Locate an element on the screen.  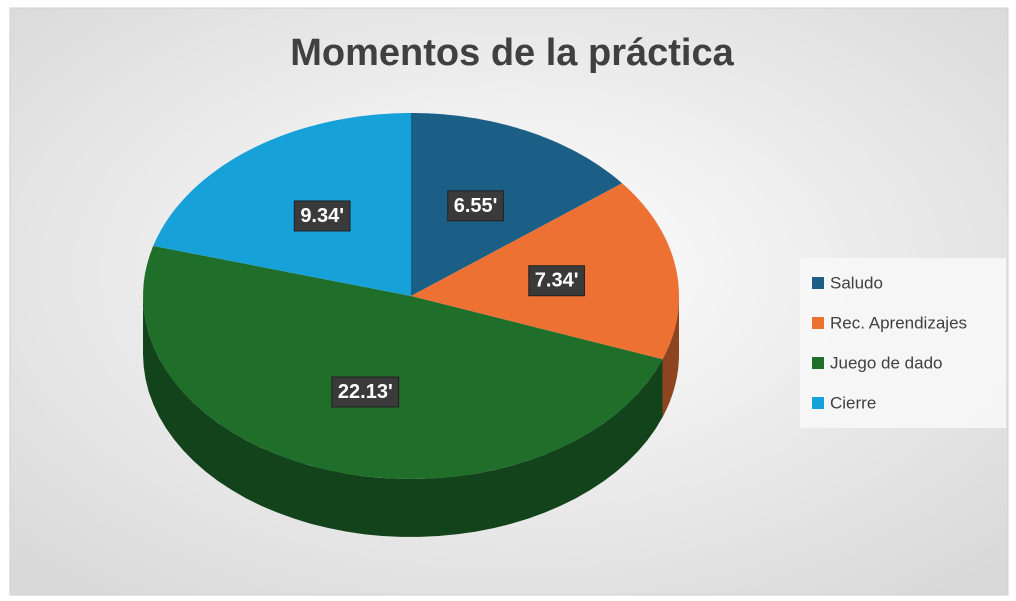
data-label: 6.55' is located at coordinates (476, 206).